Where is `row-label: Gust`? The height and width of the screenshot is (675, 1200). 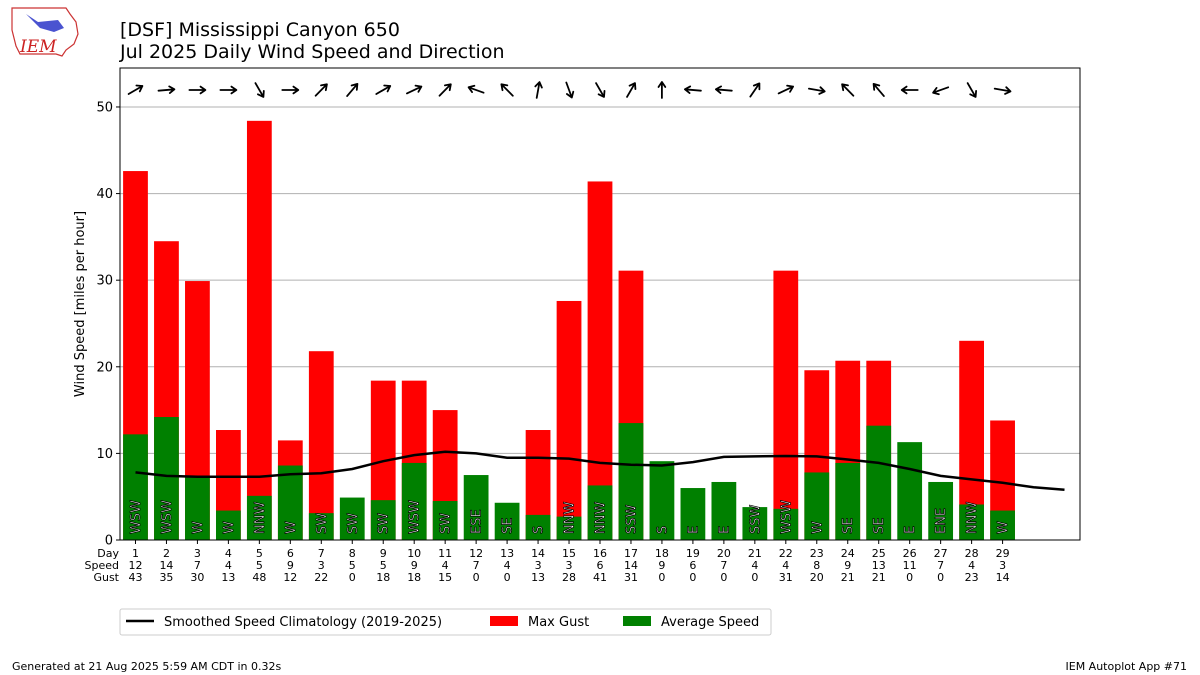
row-label: Gust is located at coordinates (106, 577).